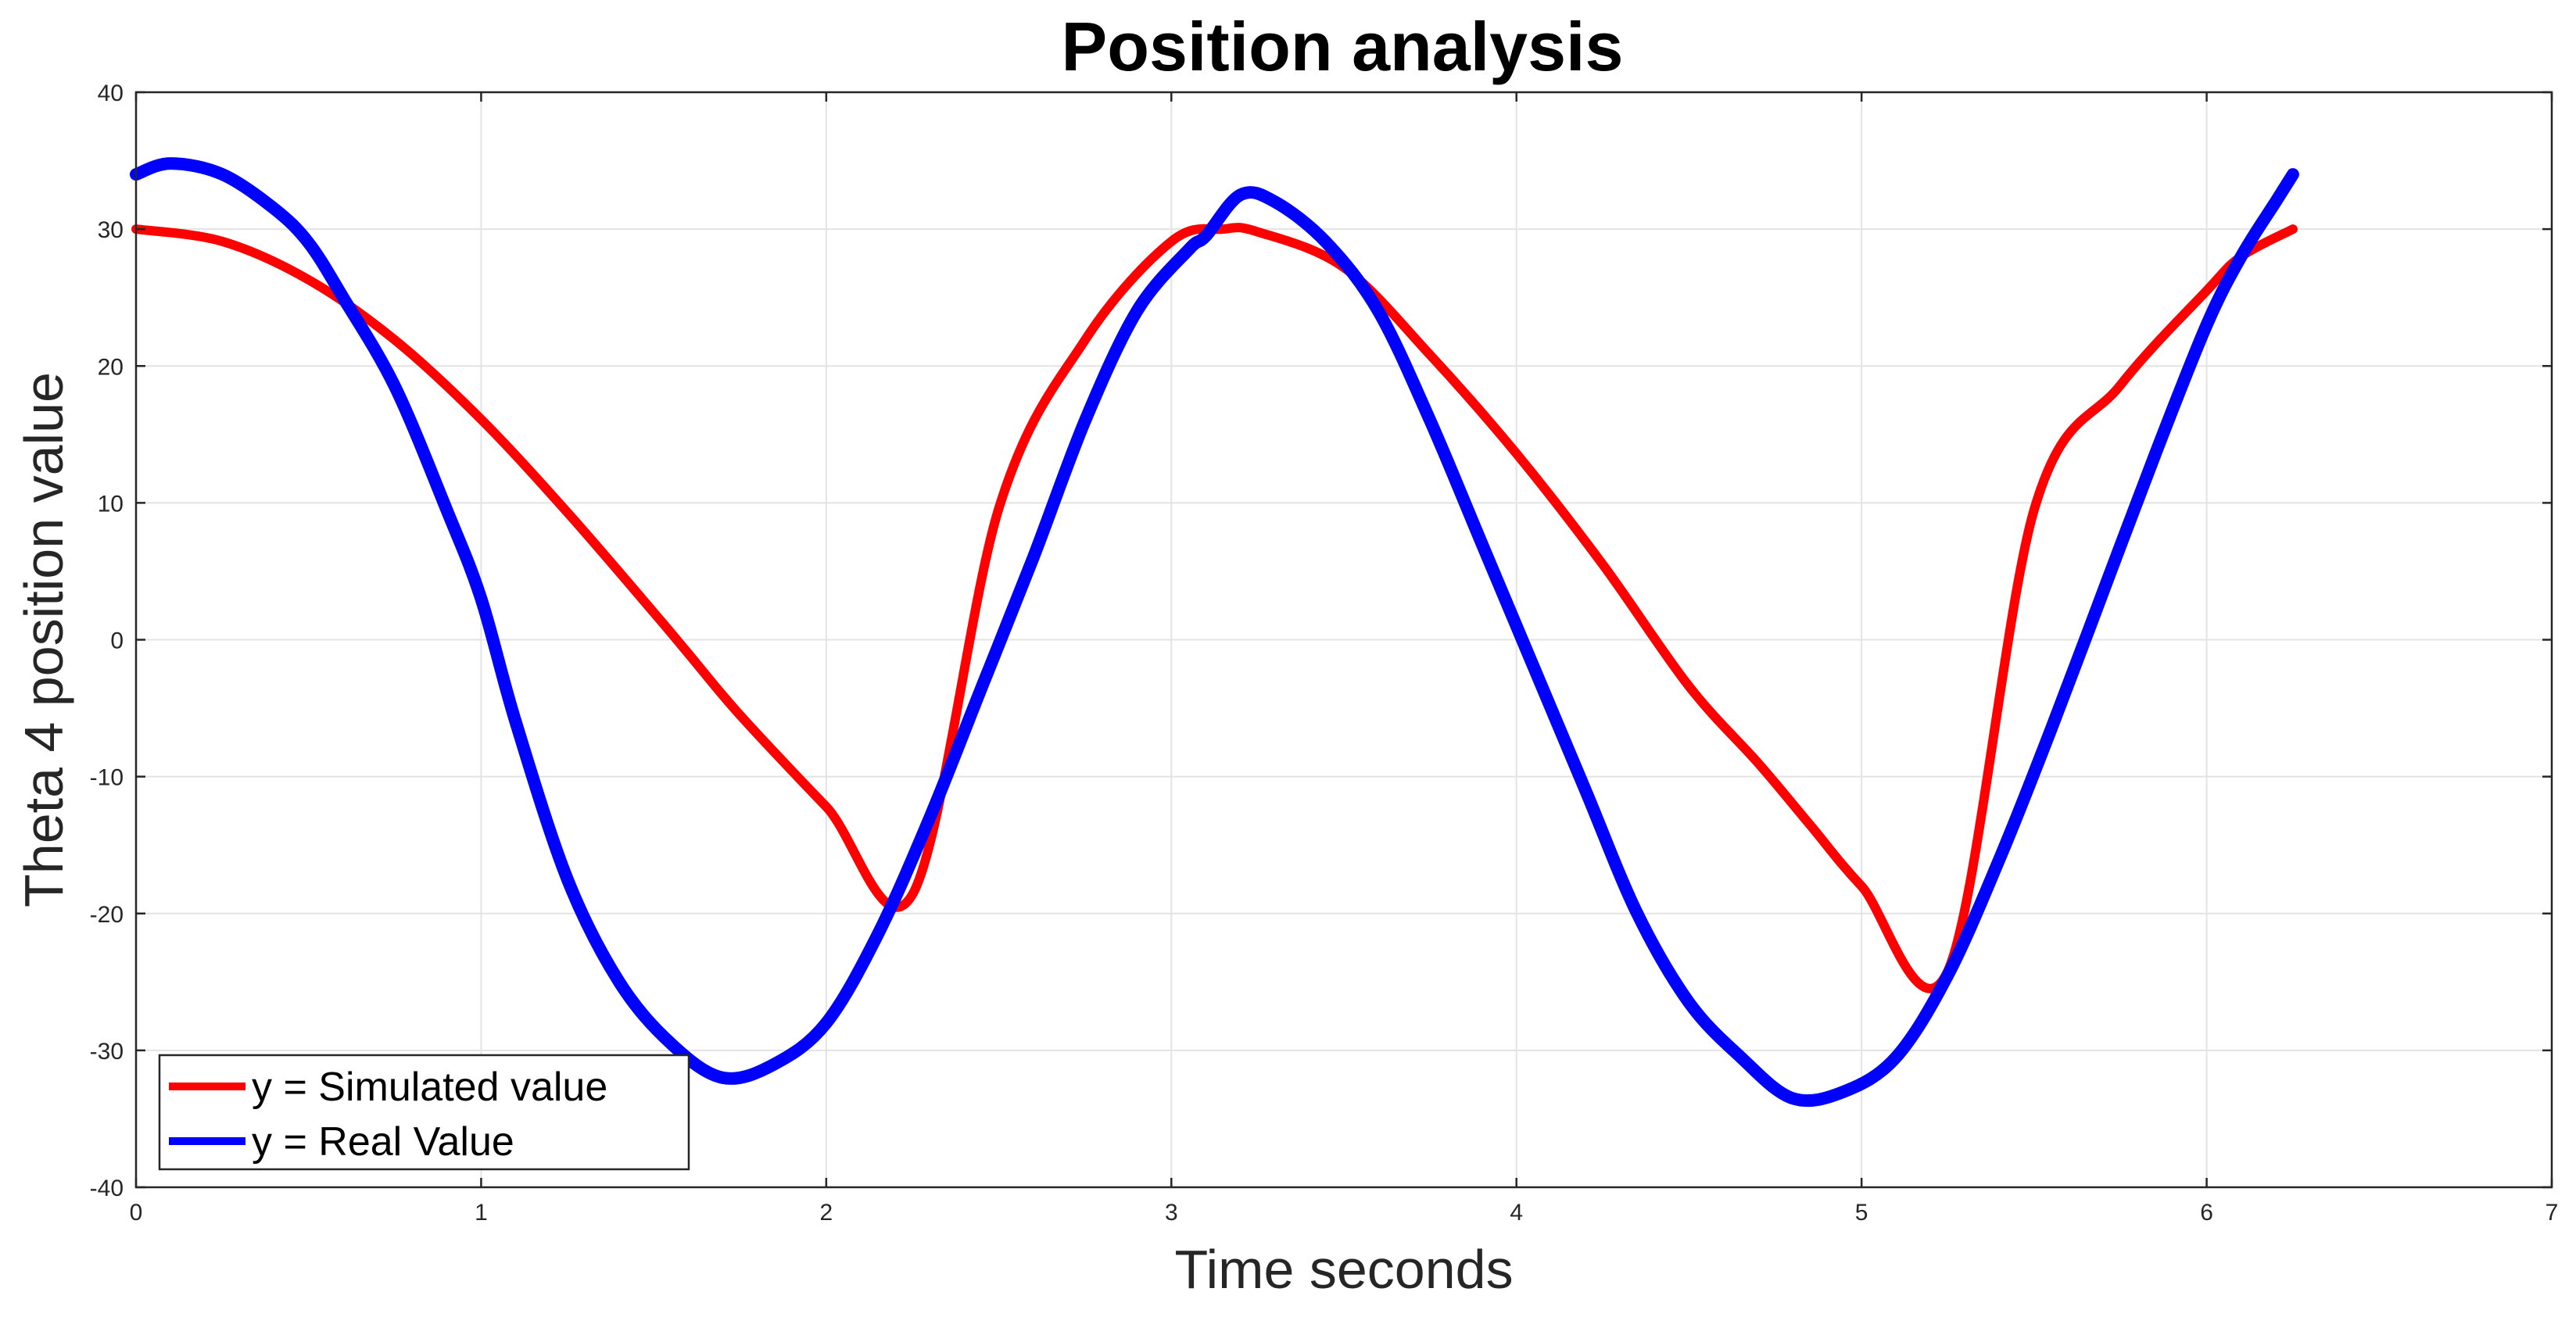  I want to click on y-axis-label: Theta 4 position value, so click(43, 639).